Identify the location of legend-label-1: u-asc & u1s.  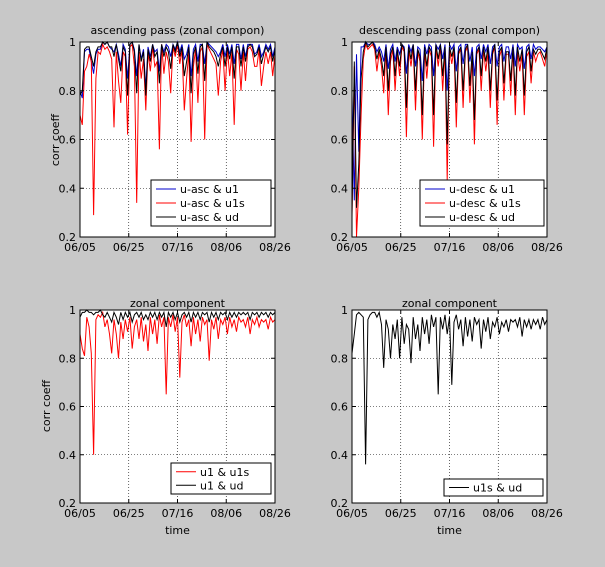
(212, 203).